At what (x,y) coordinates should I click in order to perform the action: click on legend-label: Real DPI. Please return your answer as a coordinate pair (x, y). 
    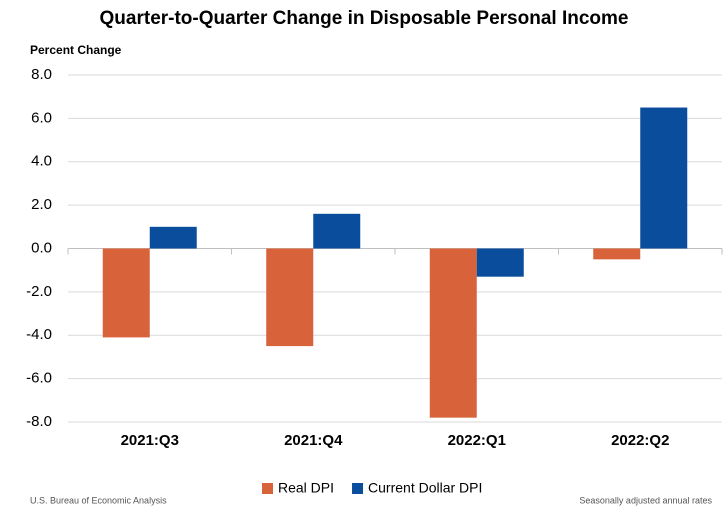
    Looking at the image, I should click on (306, 488).